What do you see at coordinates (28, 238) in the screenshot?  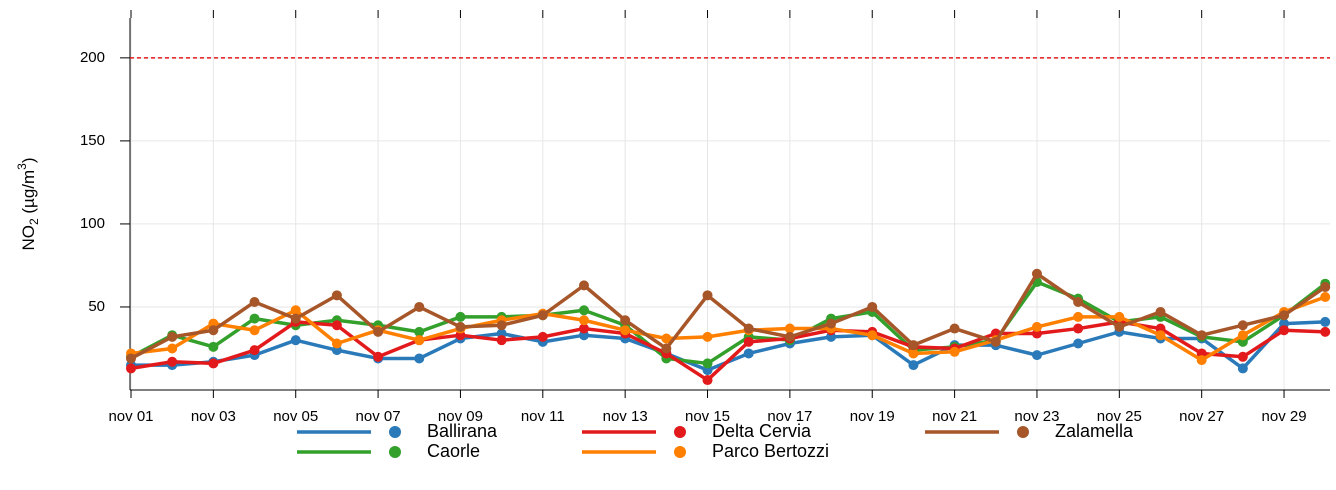 I see `y-label-part: NO` at bounding box center [28, 238].